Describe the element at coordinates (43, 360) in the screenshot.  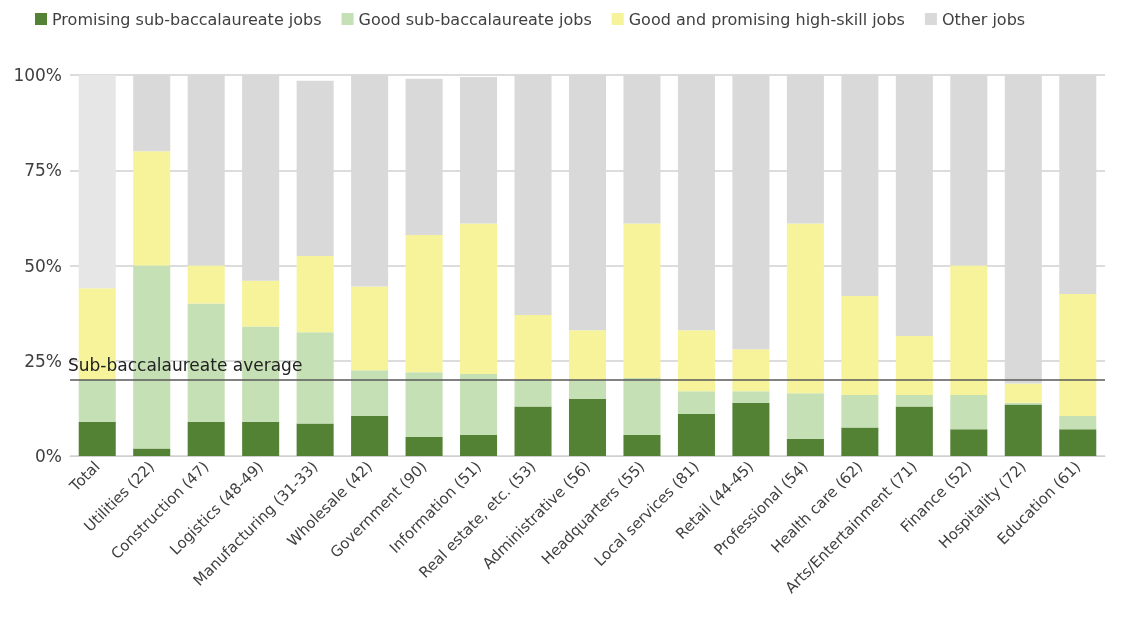
I see `y-tick-label: 25%` at that location.